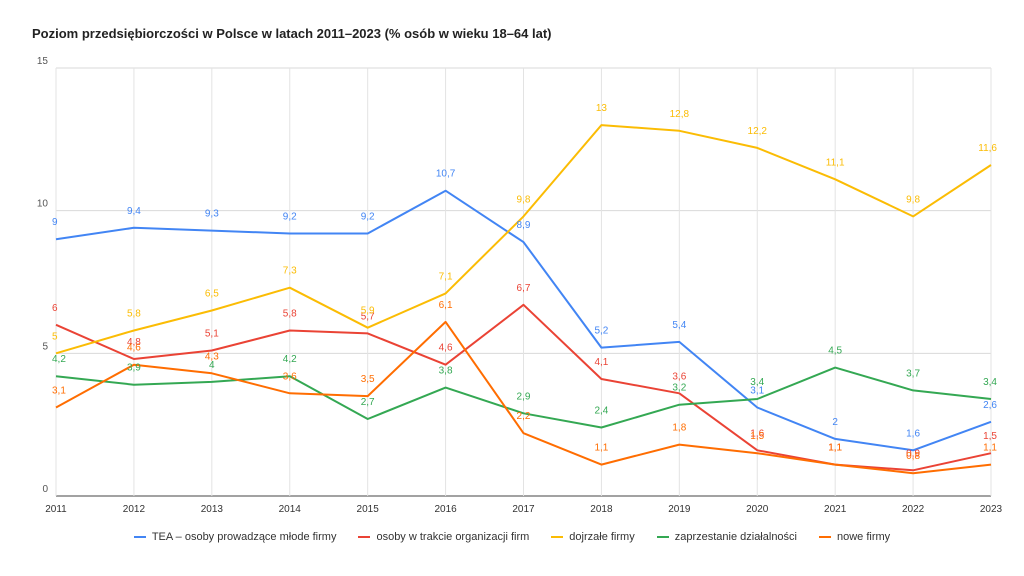  I want to click on x-tick-label: 2016, so click(445, 509).